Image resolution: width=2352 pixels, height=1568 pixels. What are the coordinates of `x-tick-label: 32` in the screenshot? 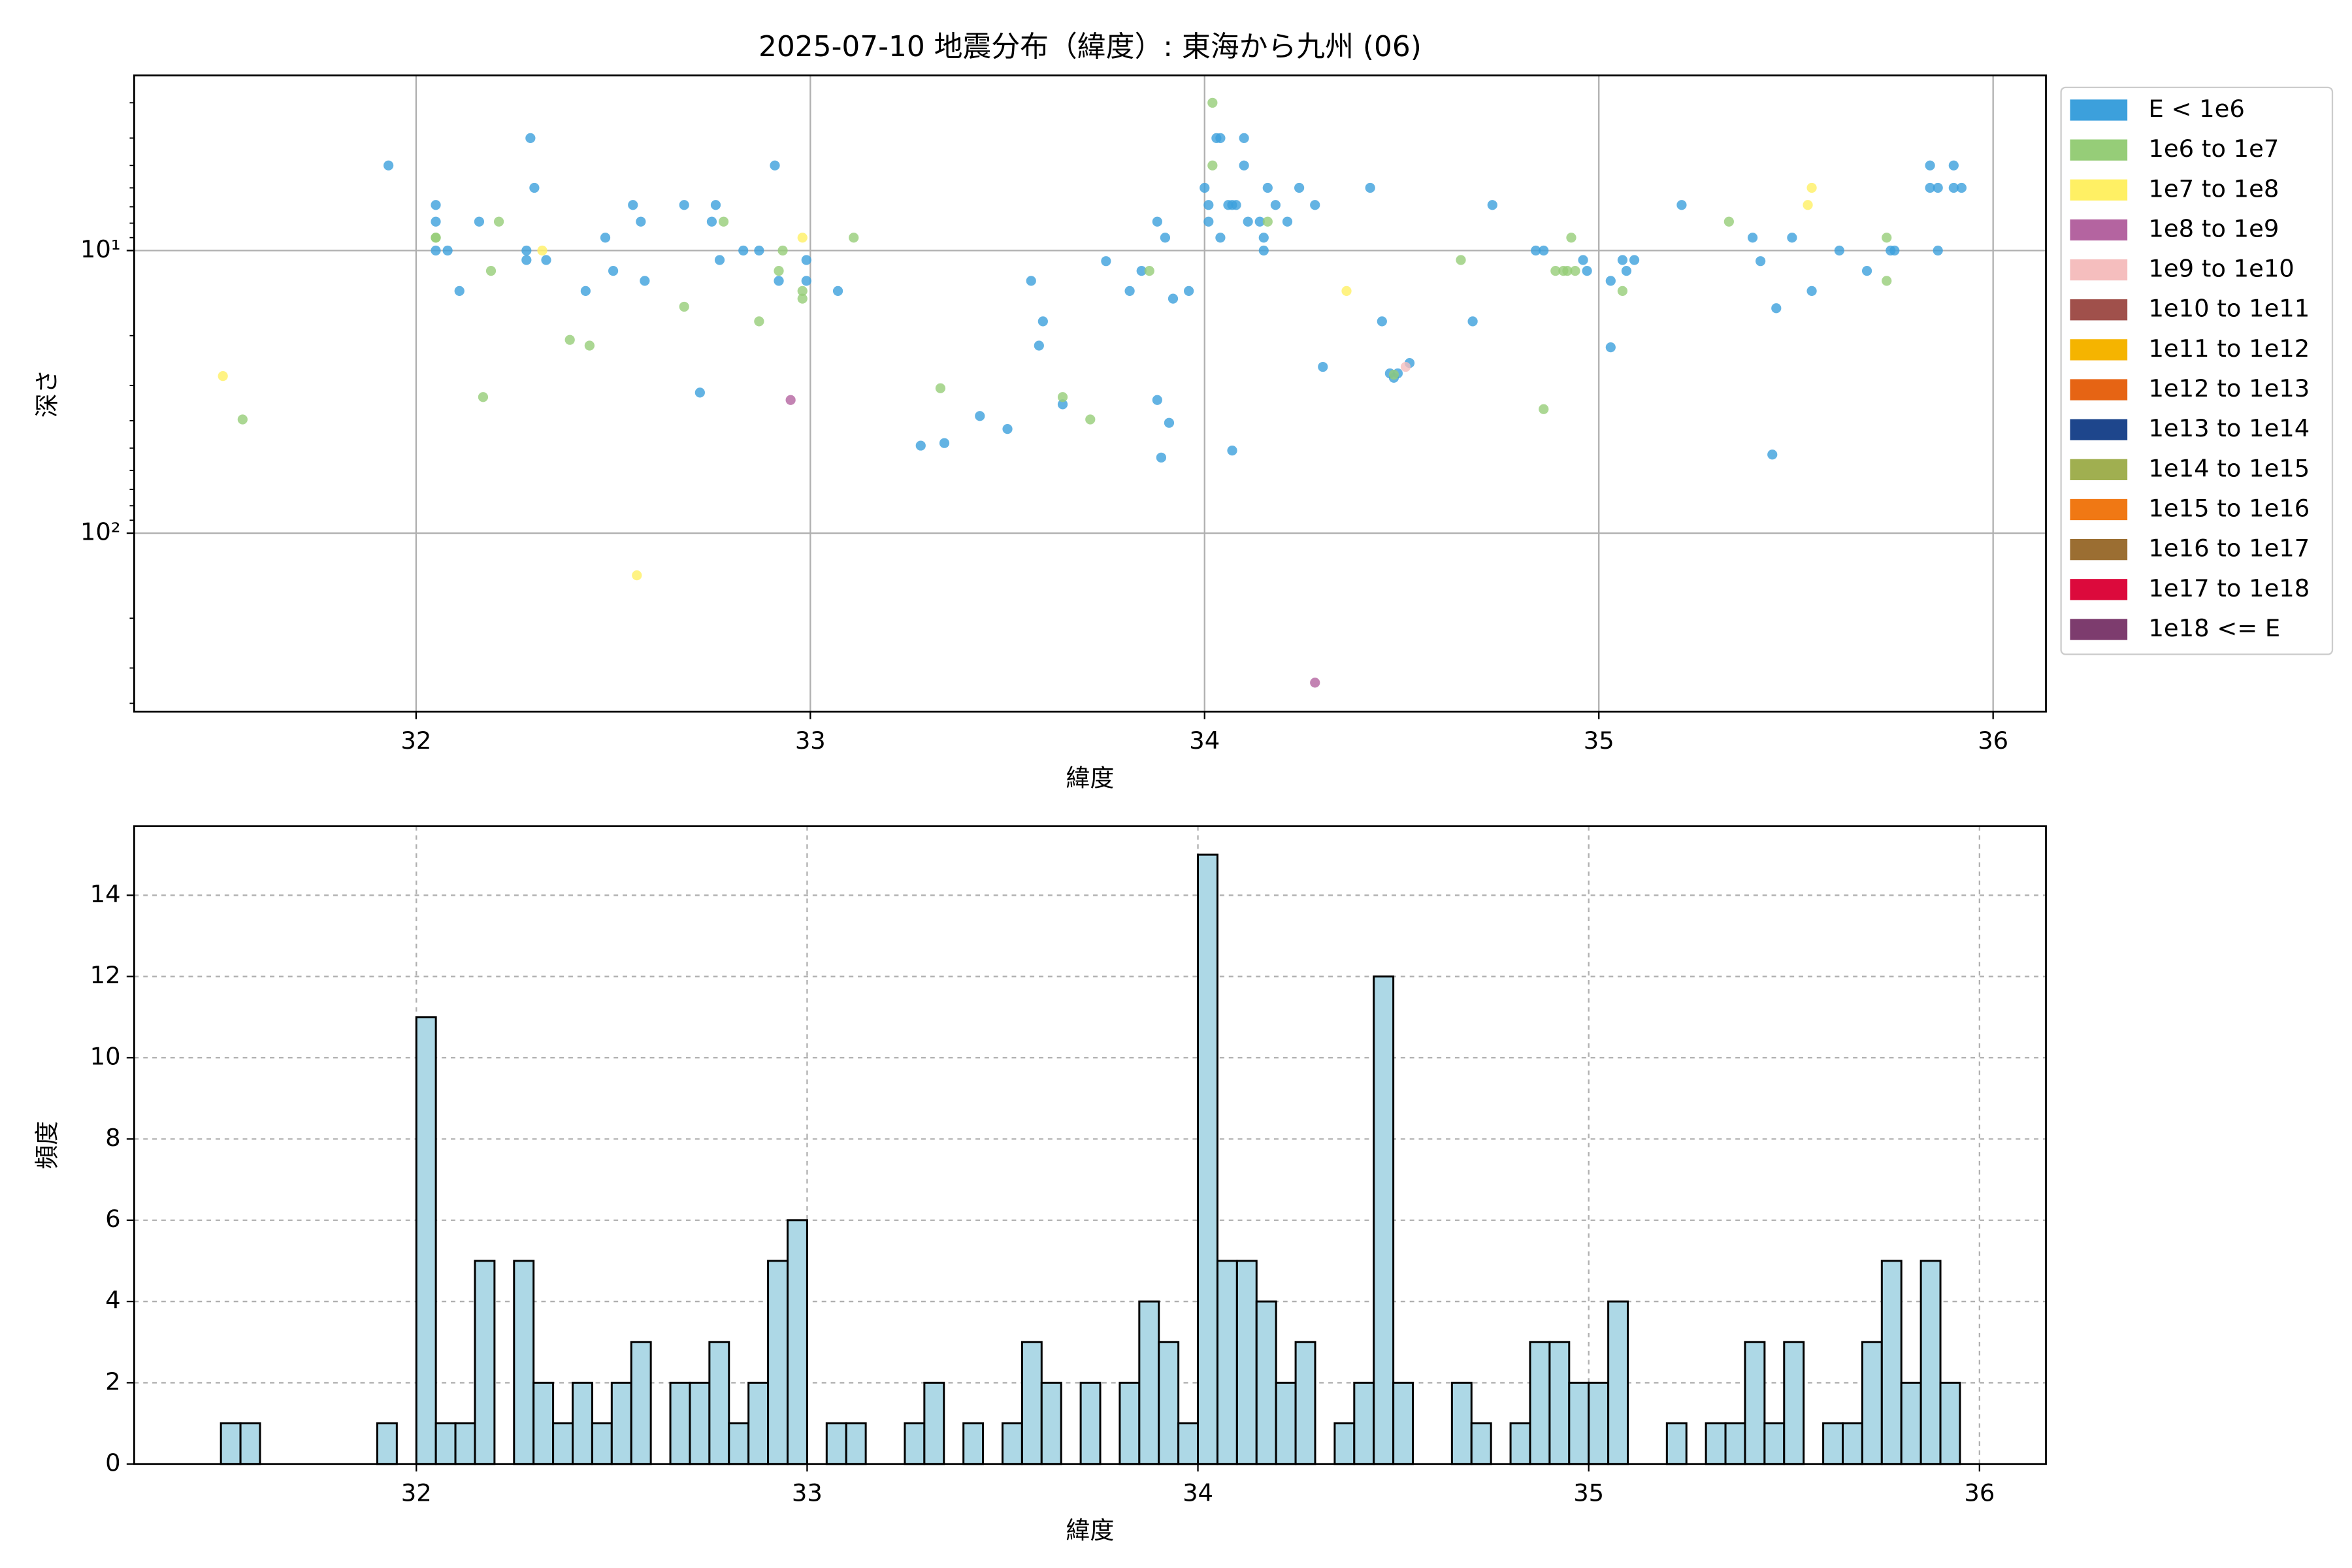 It's located at (415, 741).